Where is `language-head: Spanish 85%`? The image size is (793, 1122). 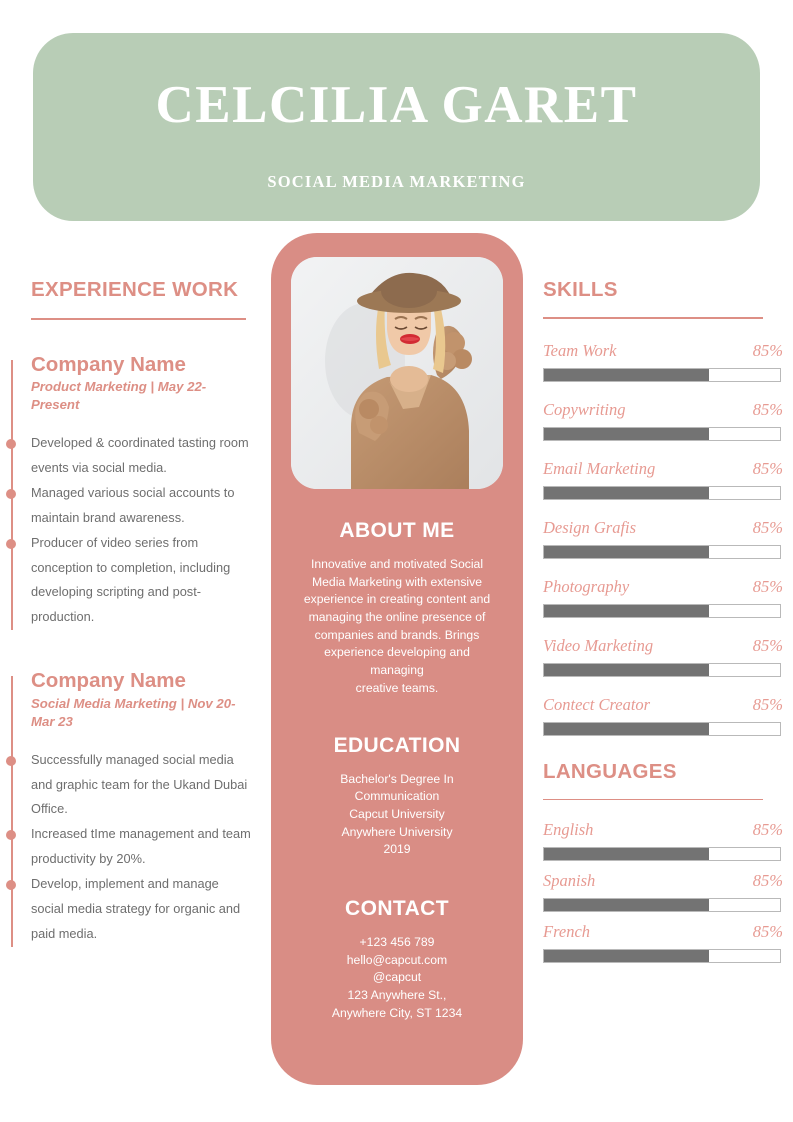 language-head: Spanish 85% is located at coordinates (663, 881).